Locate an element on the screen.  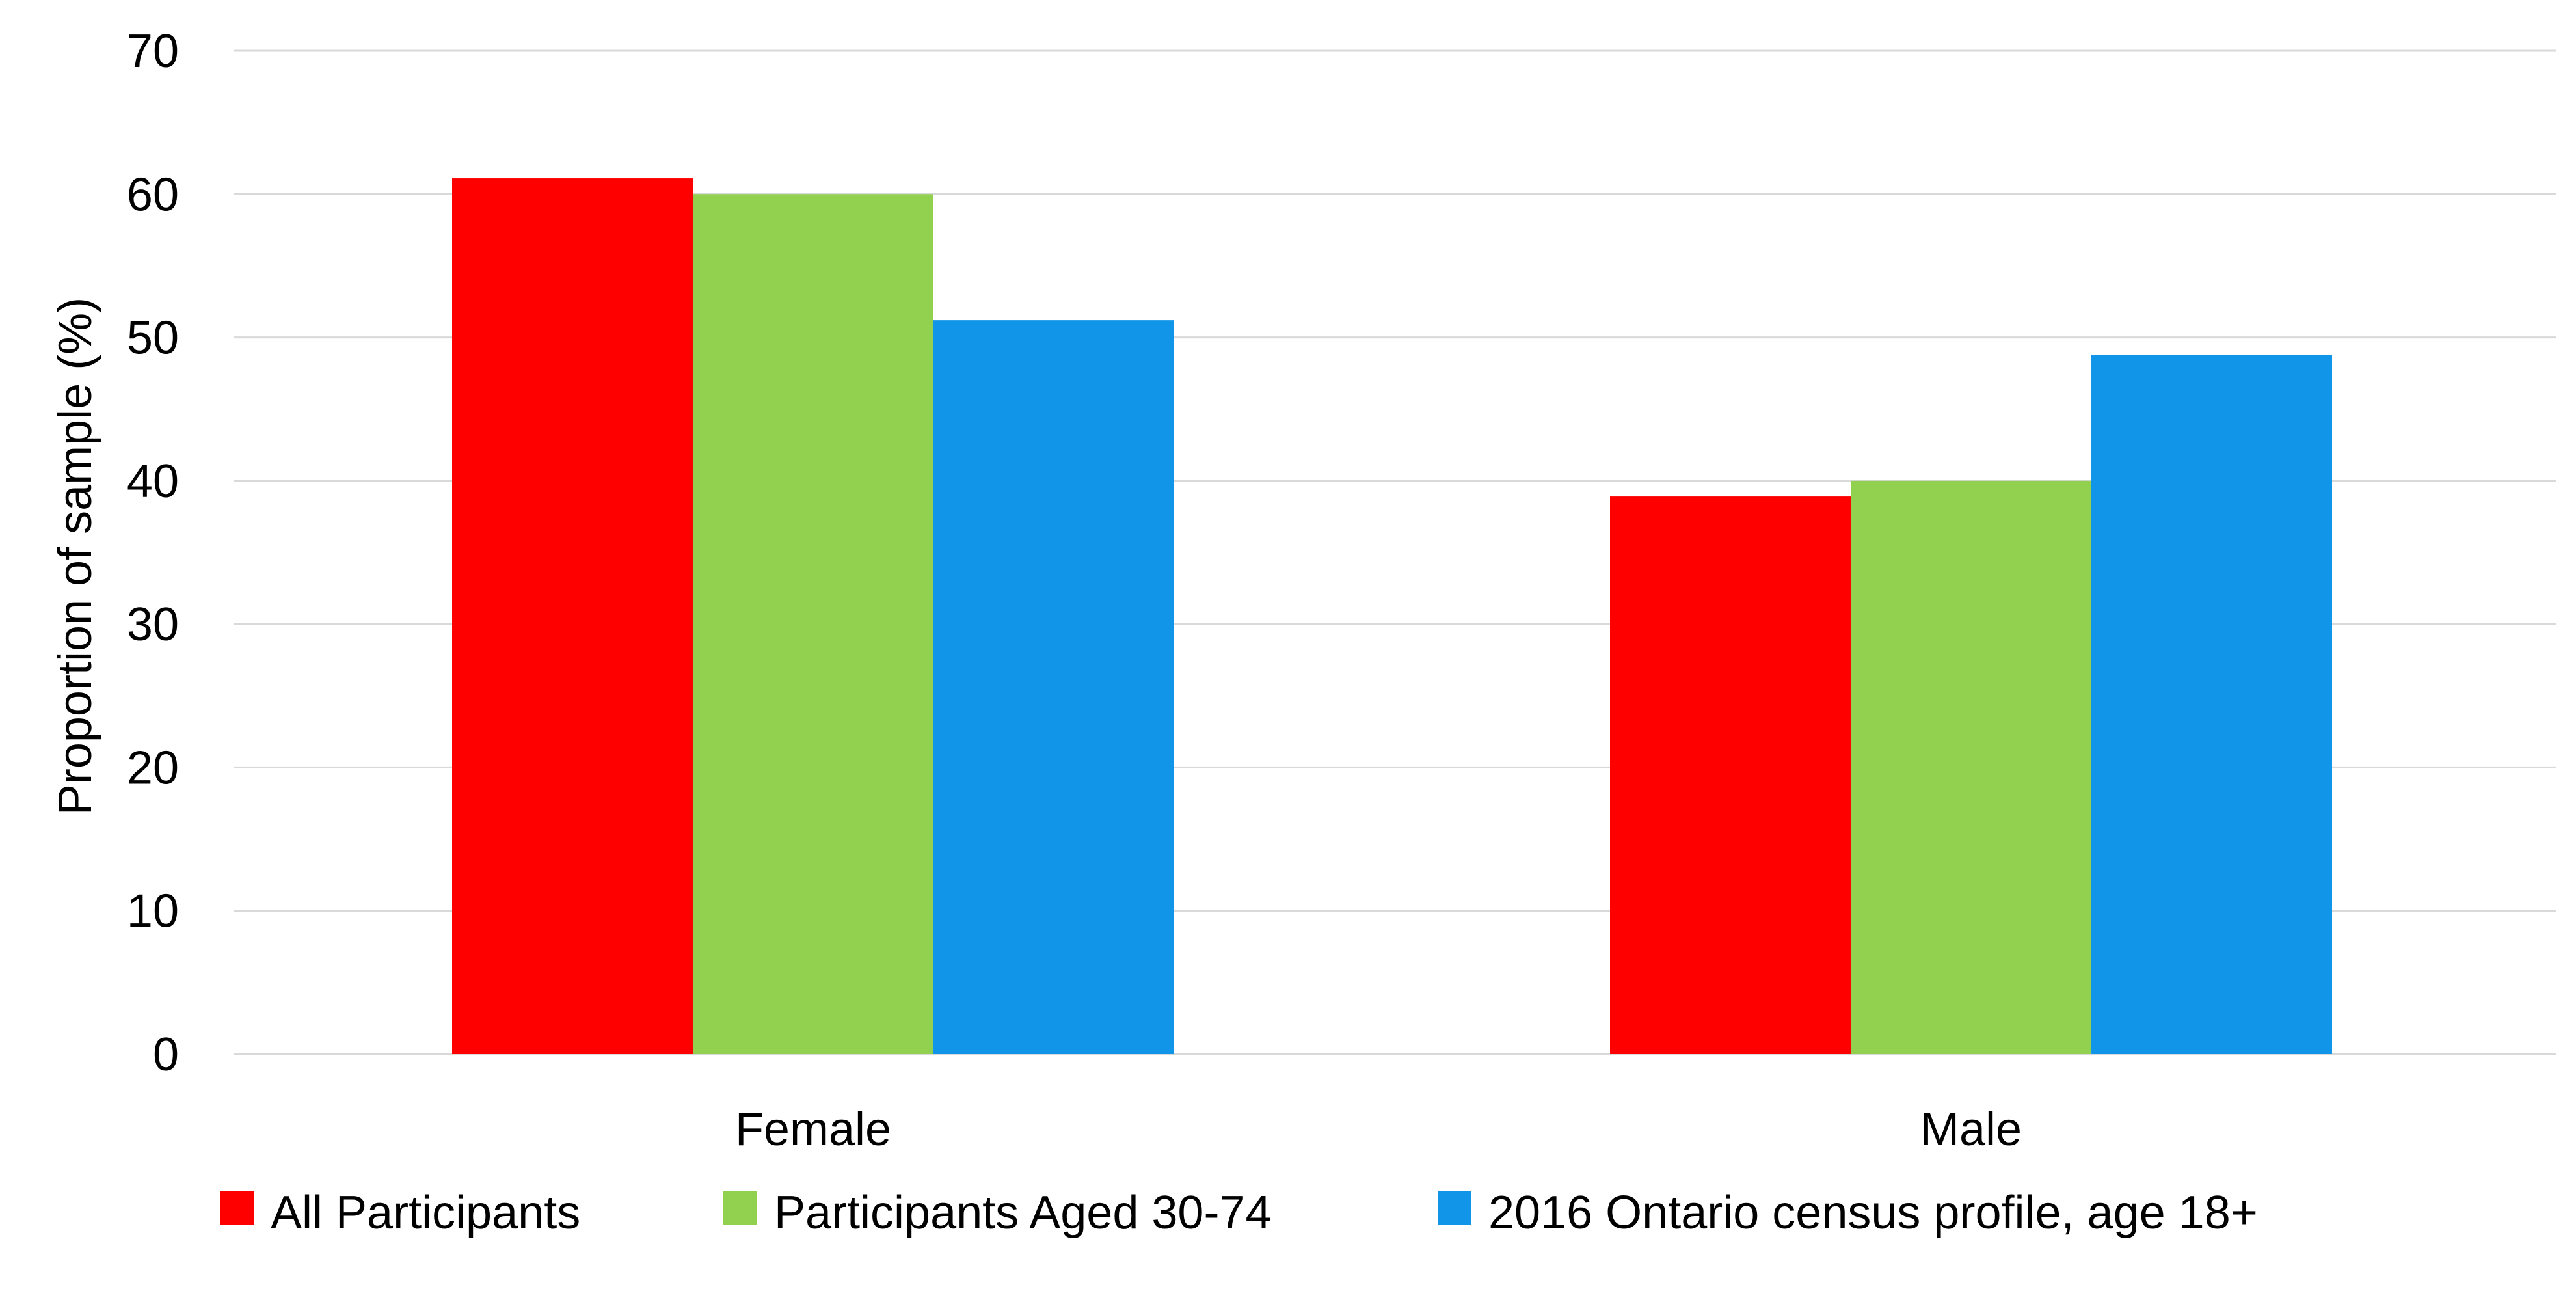
legend-label: Participants Aged 30-74 is located at coordinates (1023, 1213).